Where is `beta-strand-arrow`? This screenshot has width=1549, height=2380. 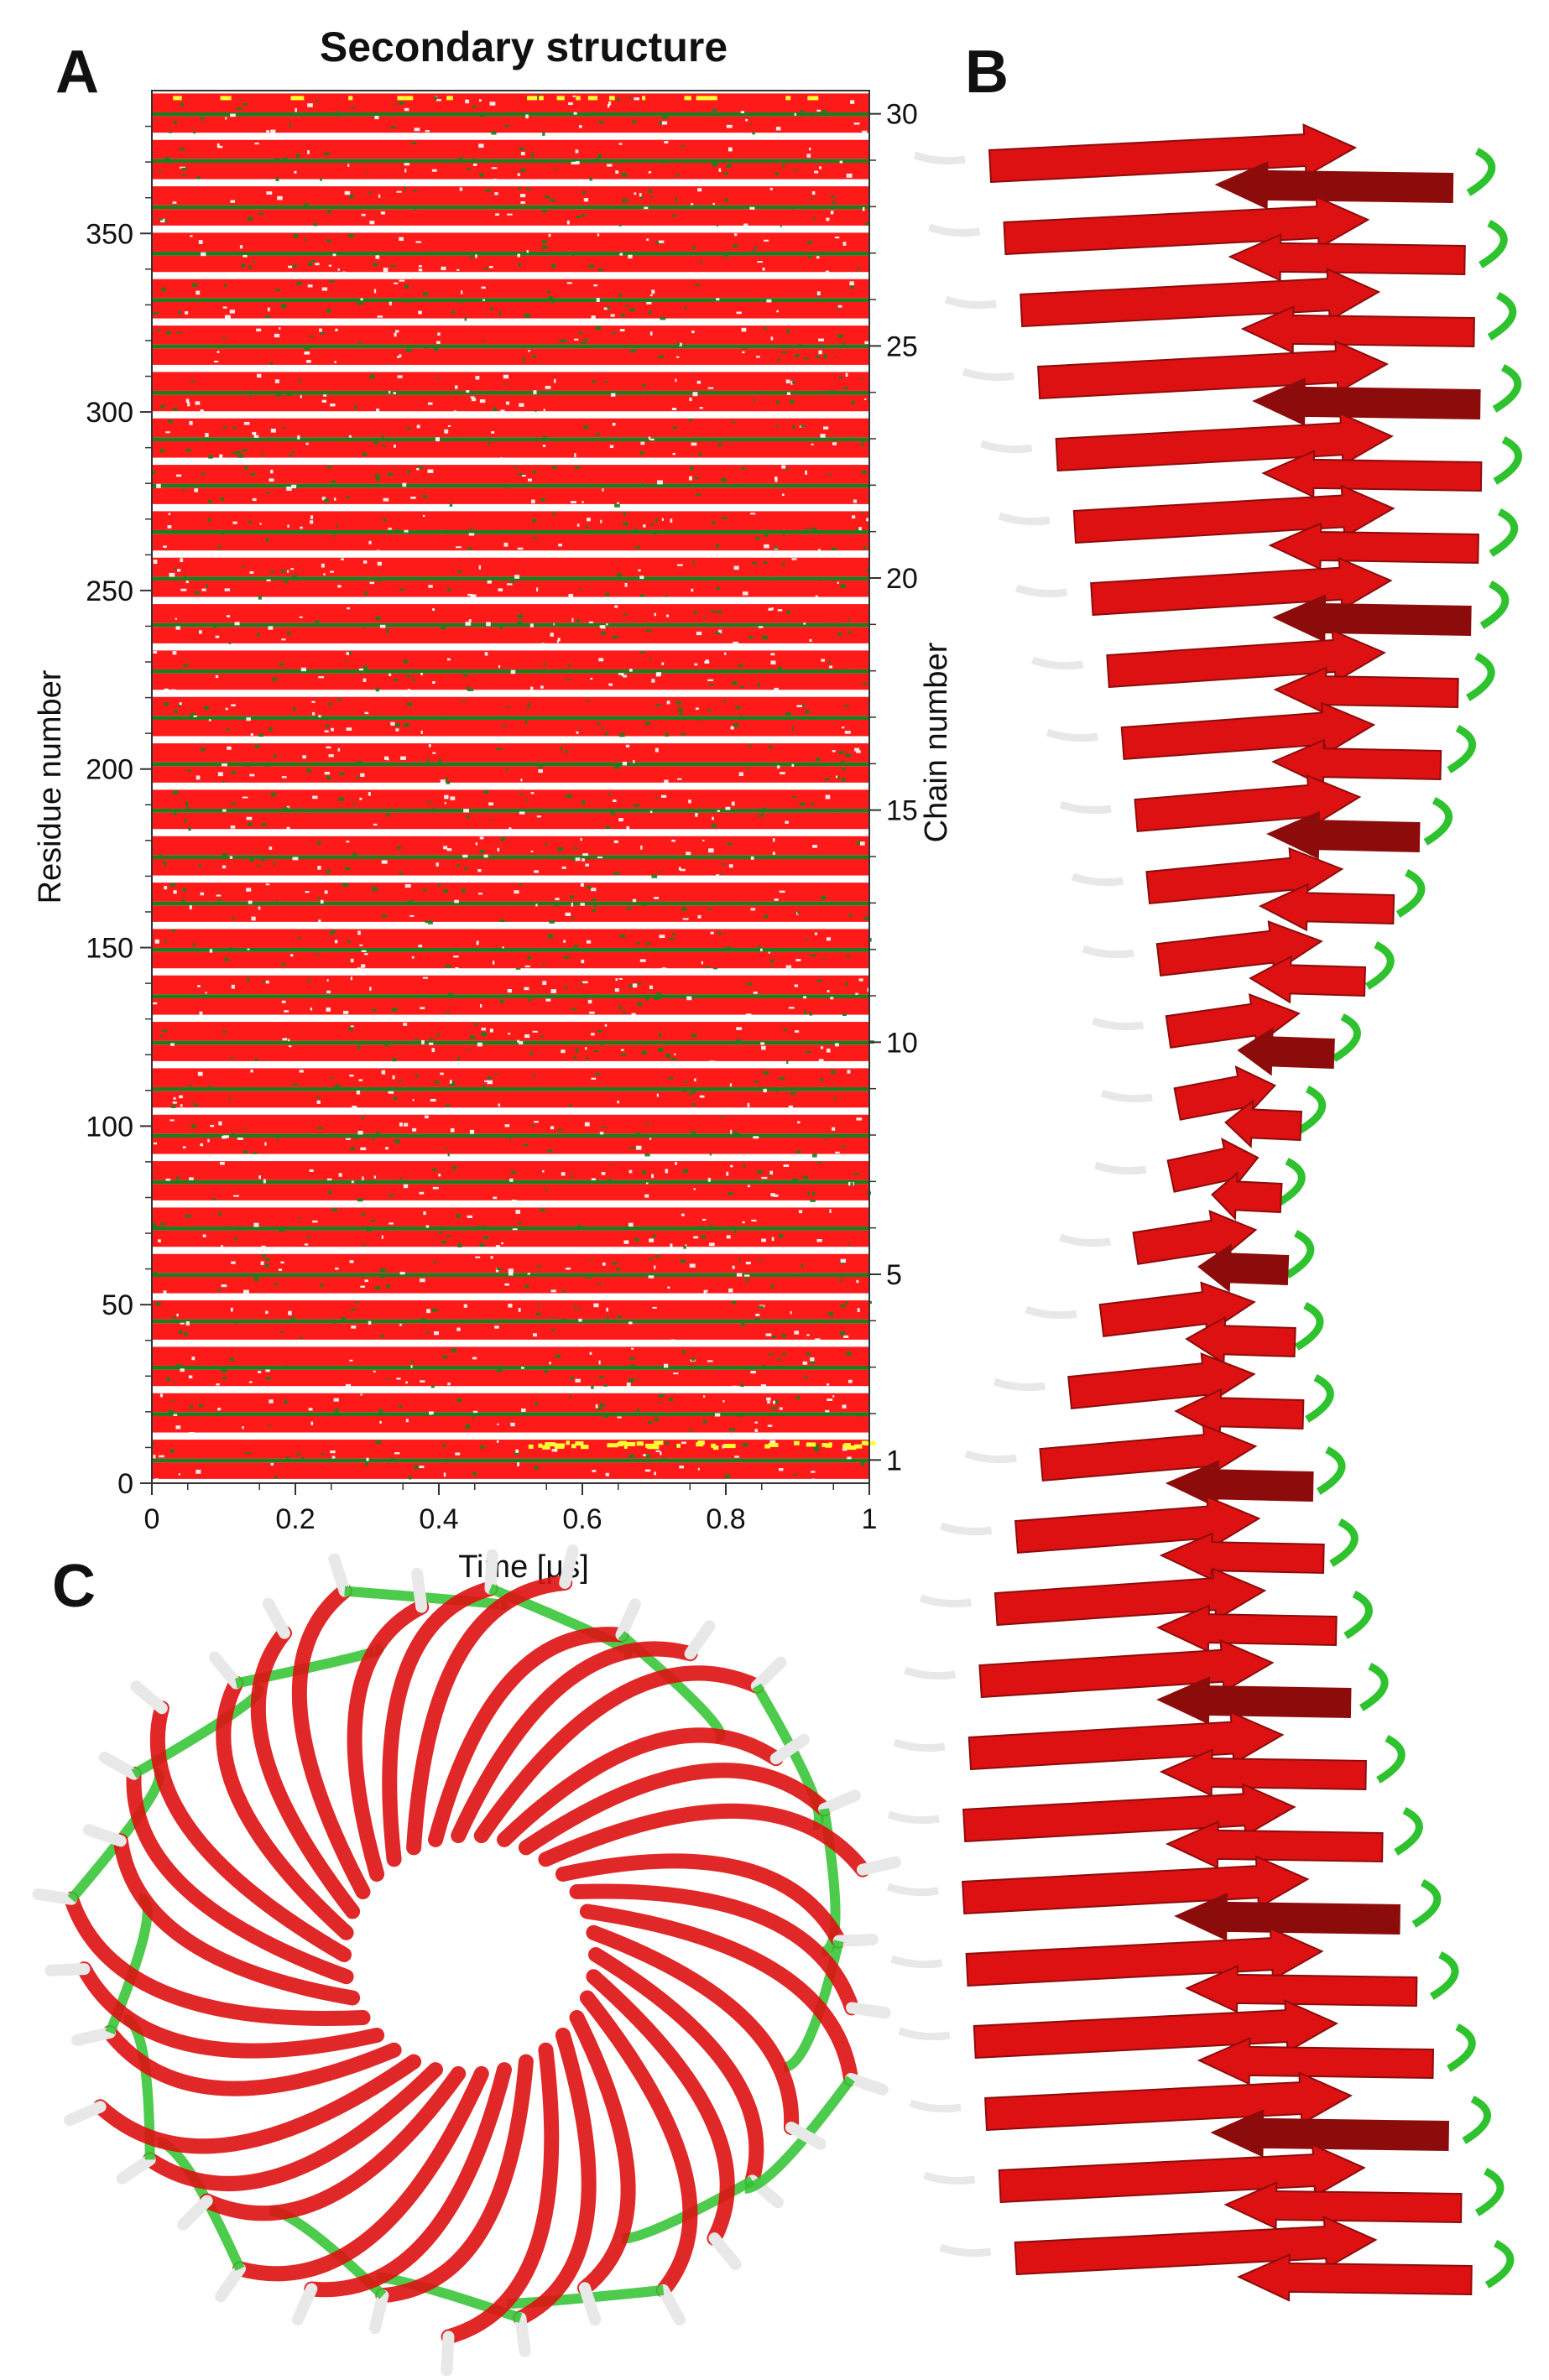
beta-strand-arrow is located at coordinates (1264, 1123).